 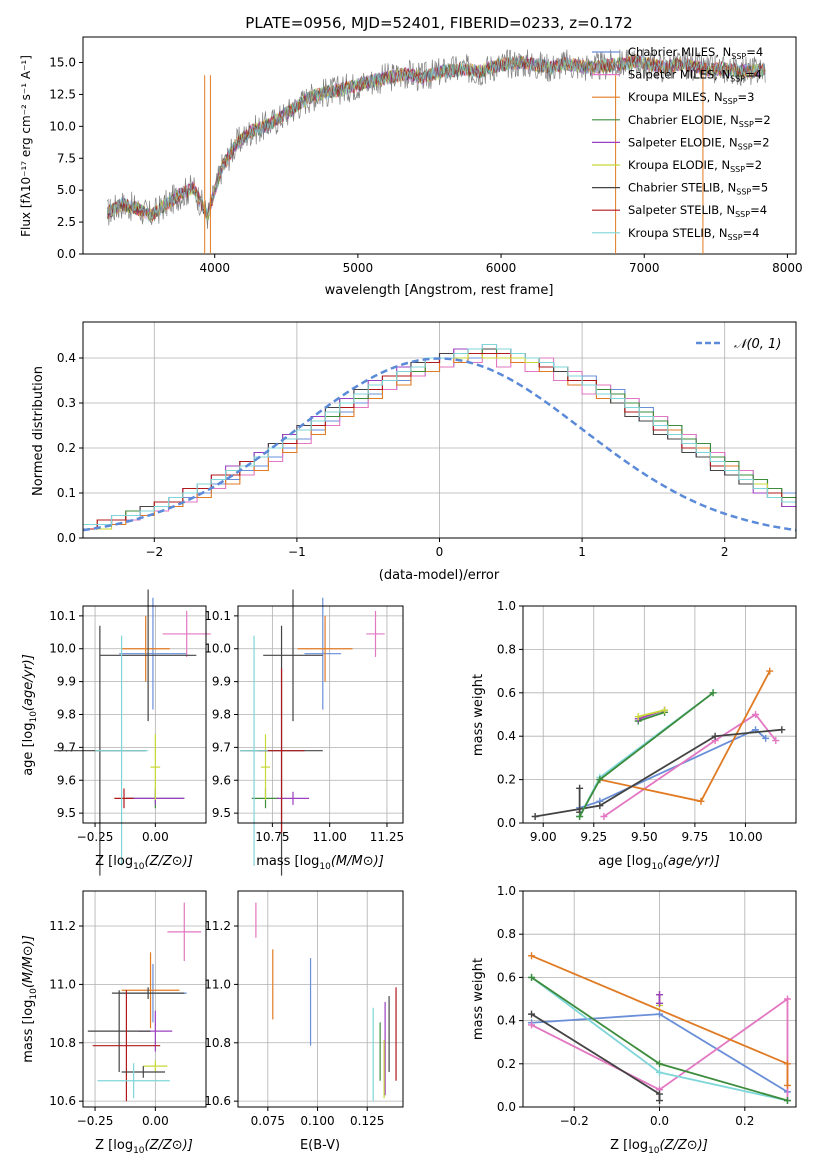 What do you see at coordinates (695, 53) in the screenshot?
I see `legend-label: Chabrier MILES, NSSP=4` at bounding box center [695, 53].